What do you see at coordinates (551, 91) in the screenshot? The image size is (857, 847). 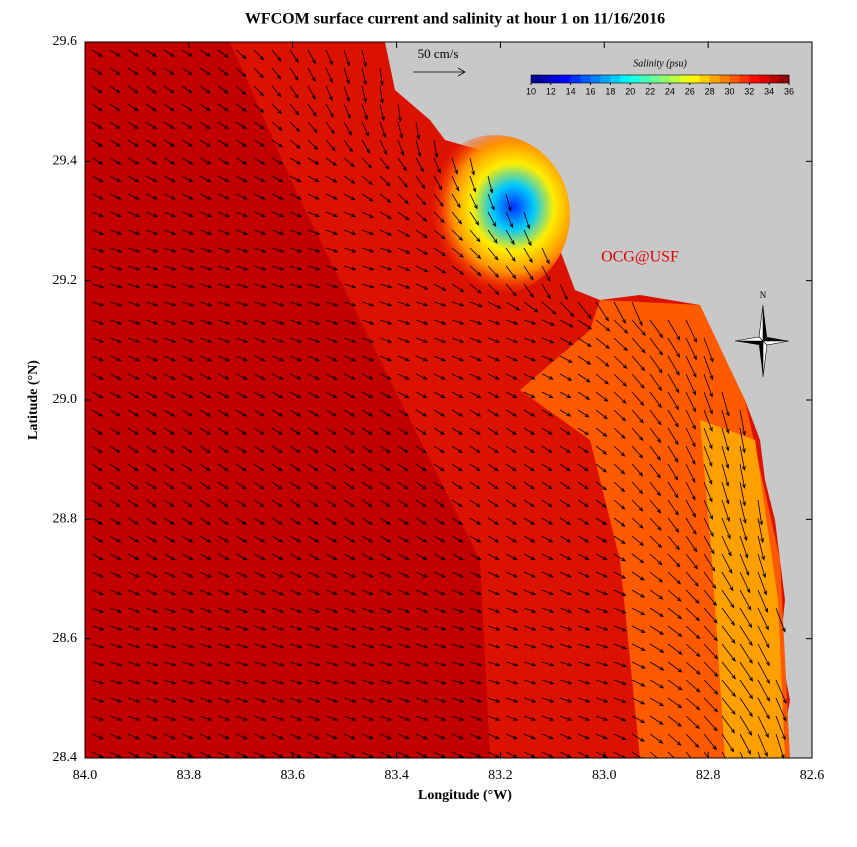 I see `colorbar-tick-label: 12` at bounding box center [551, 91].